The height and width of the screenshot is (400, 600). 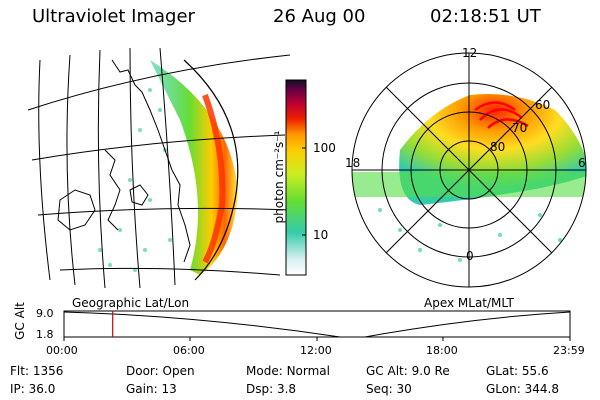 I want to click on polar-speckle, so click(x=465, y=235).